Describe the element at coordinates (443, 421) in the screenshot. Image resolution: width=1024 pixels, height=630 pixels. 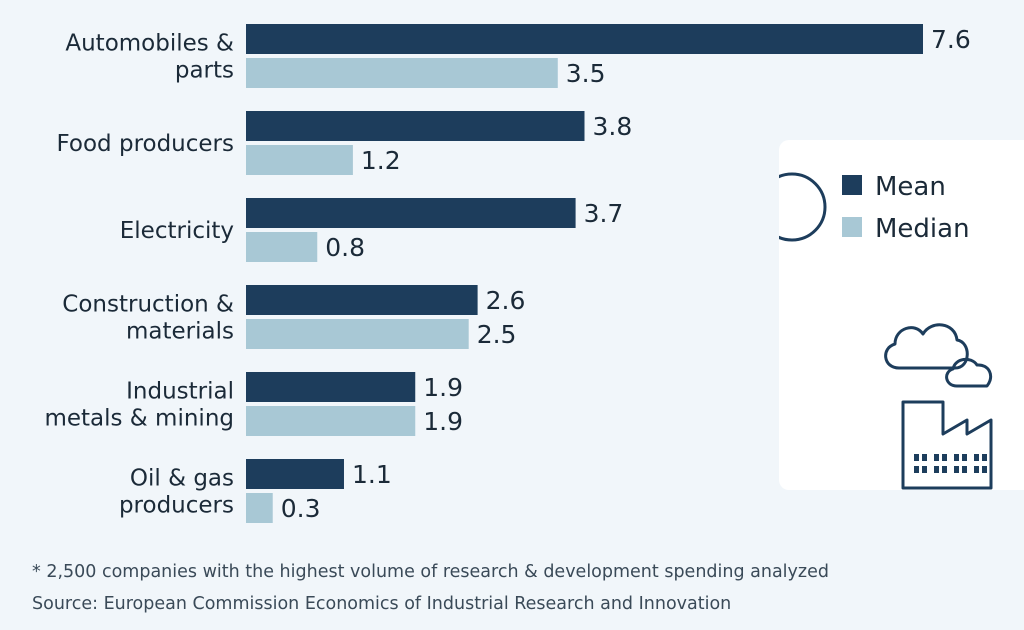
I see `value-label-median: 1.9` at that location.